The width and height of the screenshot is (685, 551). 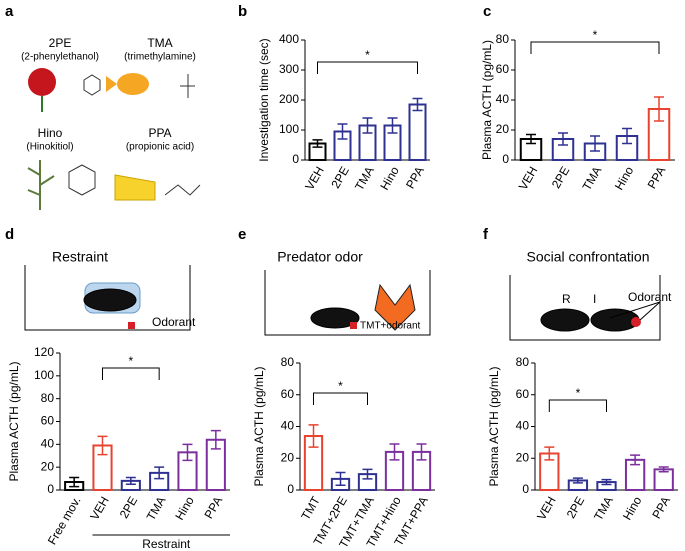 What do you see at coordinates (49, 147) in the screenshot?
I see `odor-full: (Hinokitiol)` at bounding box center [49, 147].